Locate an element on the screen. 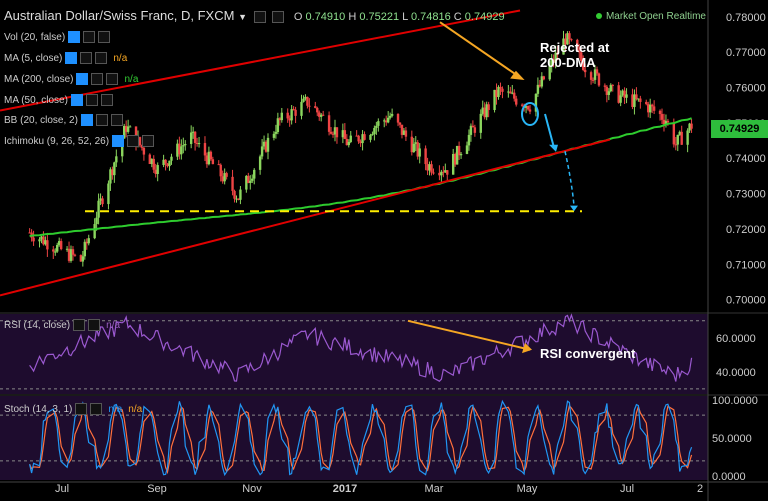  price-tick-label: 0.78000 is located at coordinates (746, 18).